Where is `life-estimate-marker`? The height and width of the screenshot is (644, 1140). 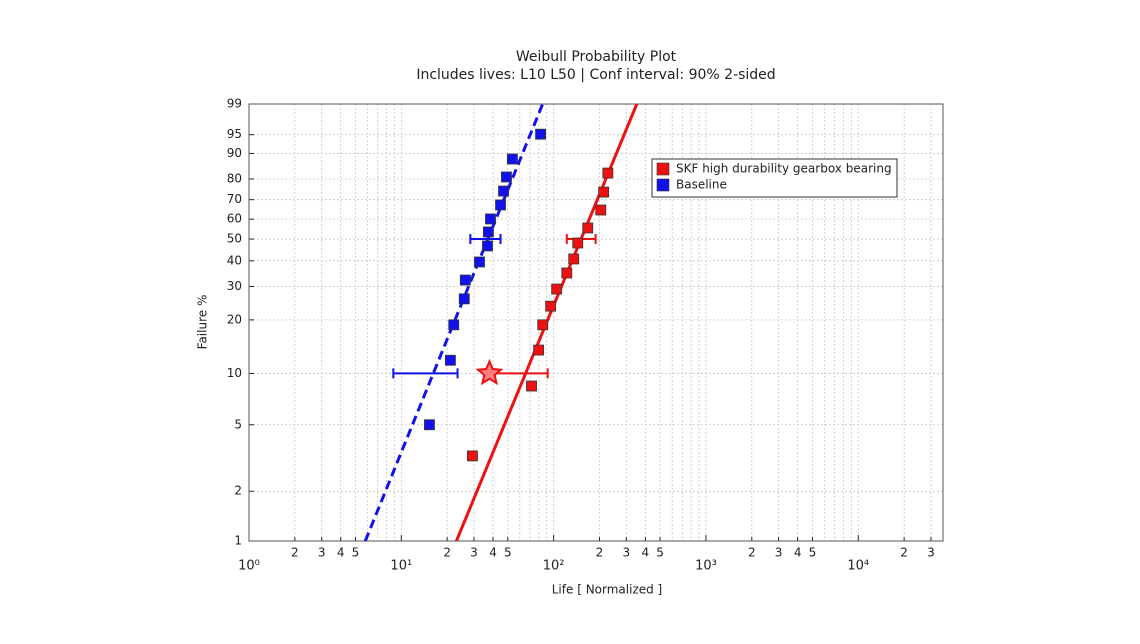
life-estimate-marker is located at coordinates (489, 372).